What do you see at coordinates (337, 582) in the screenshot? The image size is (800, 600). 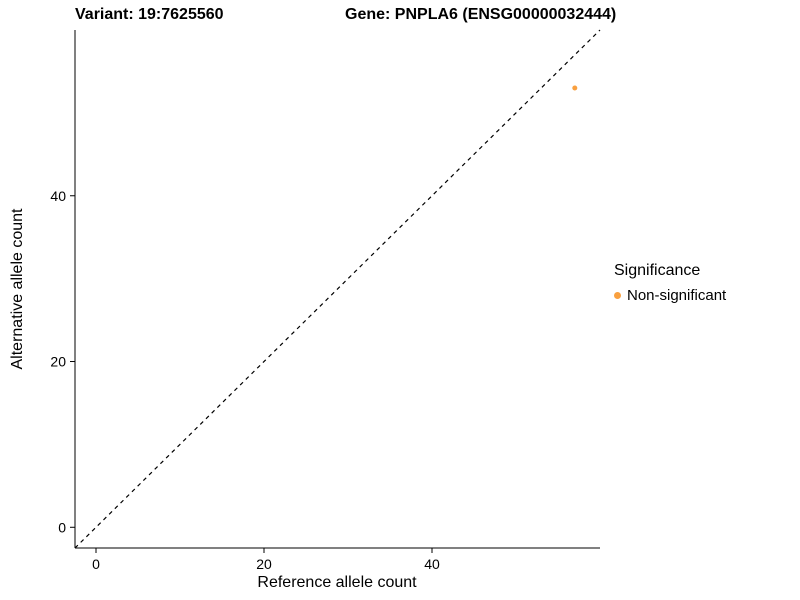 I see `x-axis-label: Reference allele count` at bounding box center [337, 582].